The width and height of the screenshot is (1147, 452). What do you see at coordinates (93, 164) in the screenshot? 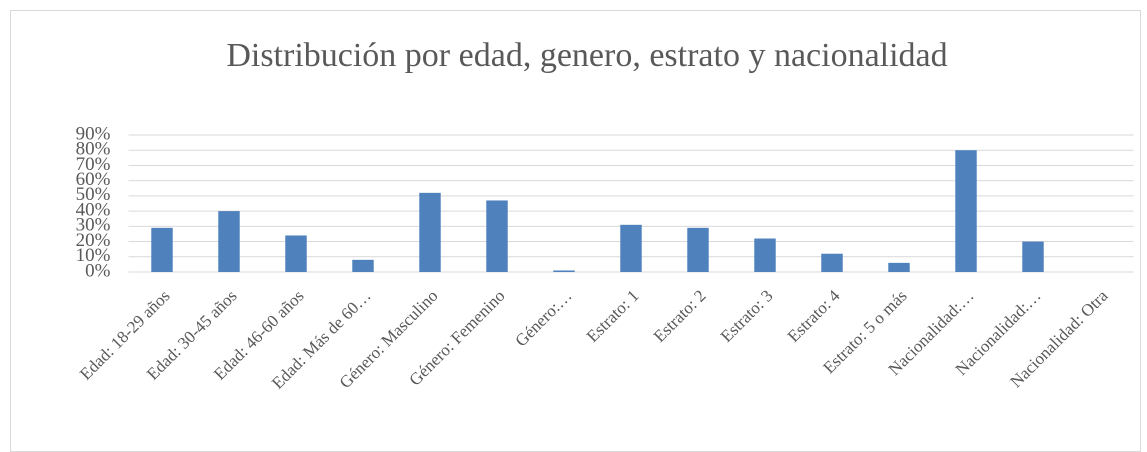
I see `y-tick-label: 70%` at bounding box center [93, 164].